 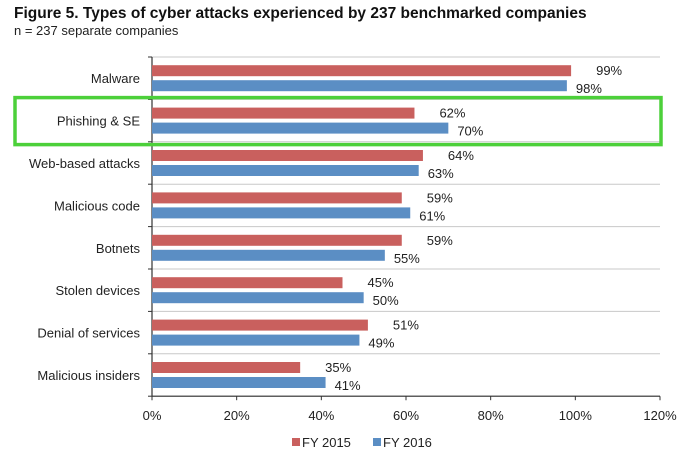 What do you see at coordinates (85, 163) in the screenshot?
I see `category-label: Web-based attacks` at bounding box center [85, 163].